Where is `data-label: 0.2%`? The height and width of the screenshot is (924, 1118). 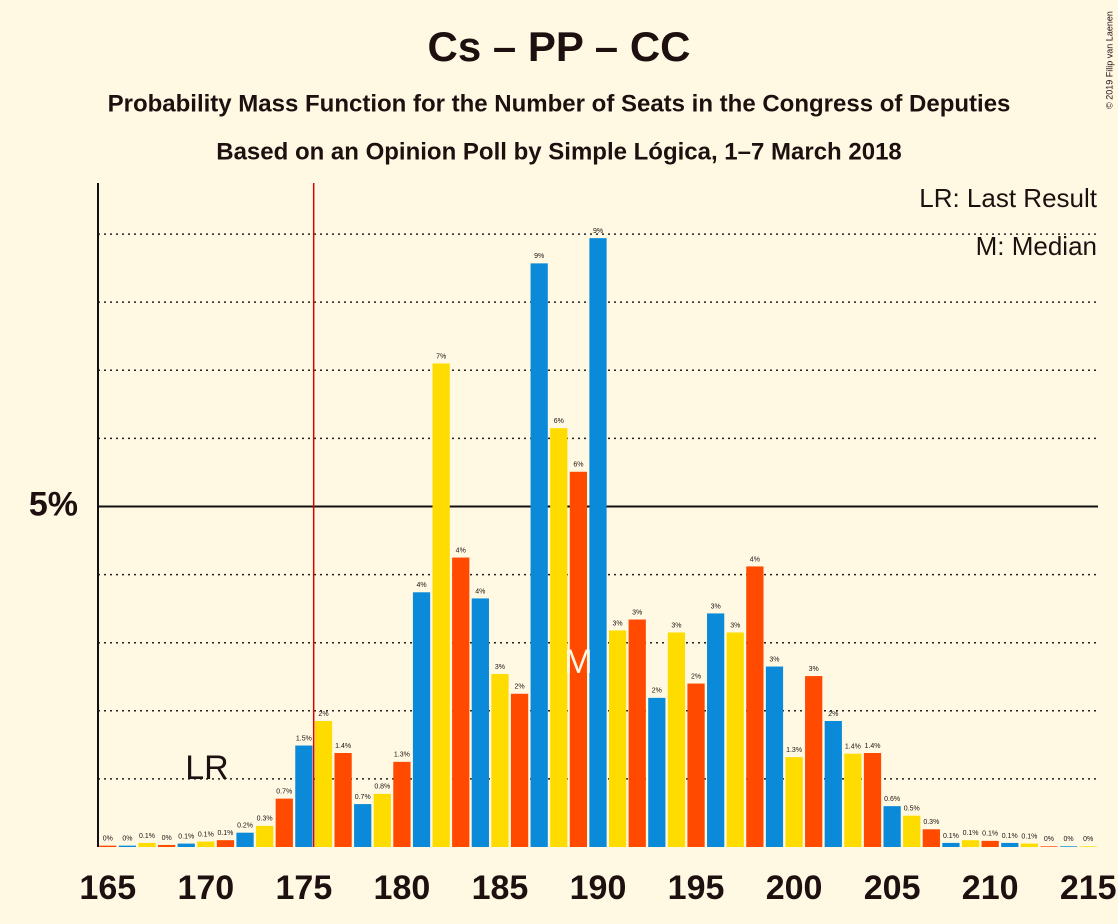
data-label: 0.2% is located at coordinates (245, 826).